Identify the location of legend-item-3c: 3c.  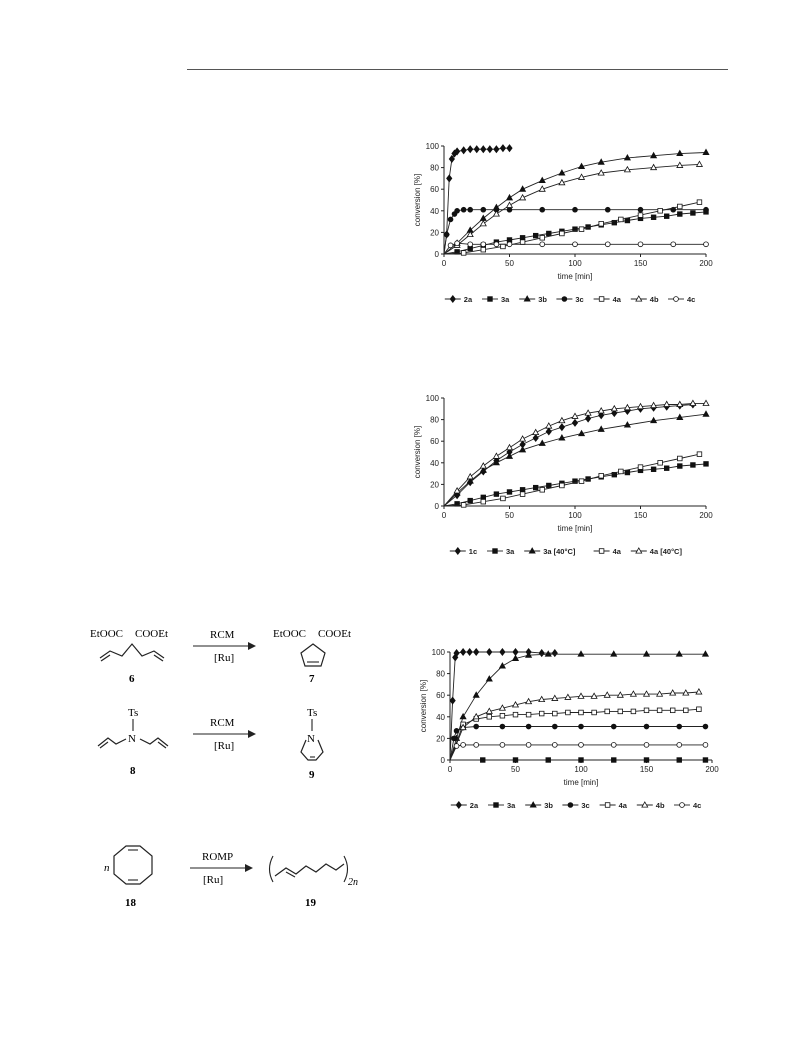
(576, 805).